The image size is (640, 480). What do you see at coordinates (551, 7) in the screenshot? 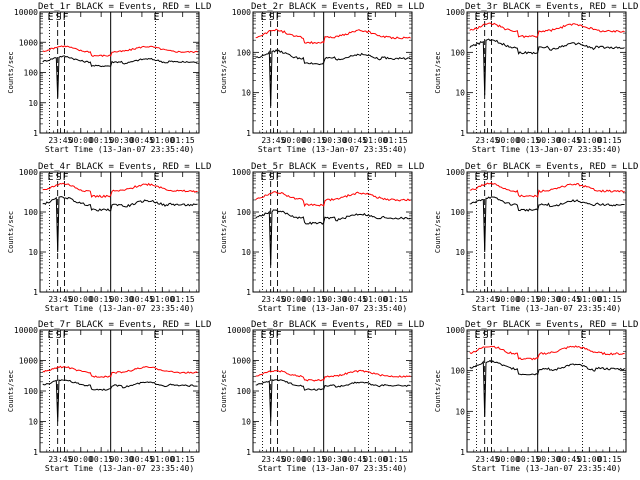
I see `panel-title: Det_3r BLACK = Events, RED = LLD` at bounding box center [551, 7].